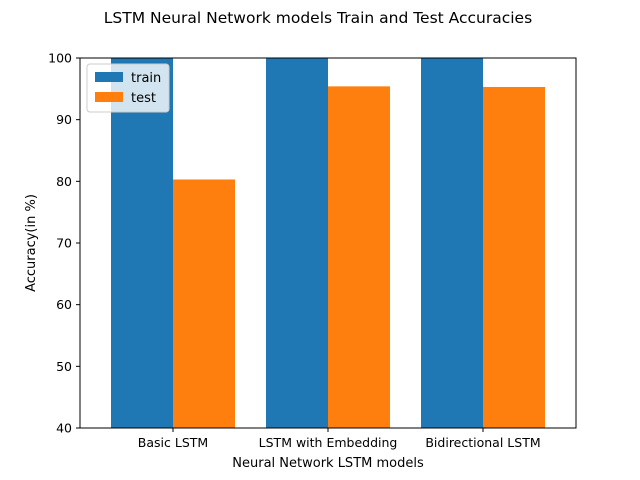 This screenshot has height=480, width=640. Describe the element at coordinates (64, 304) in the screenshot. I see `y-tick-label: 60` at that location.